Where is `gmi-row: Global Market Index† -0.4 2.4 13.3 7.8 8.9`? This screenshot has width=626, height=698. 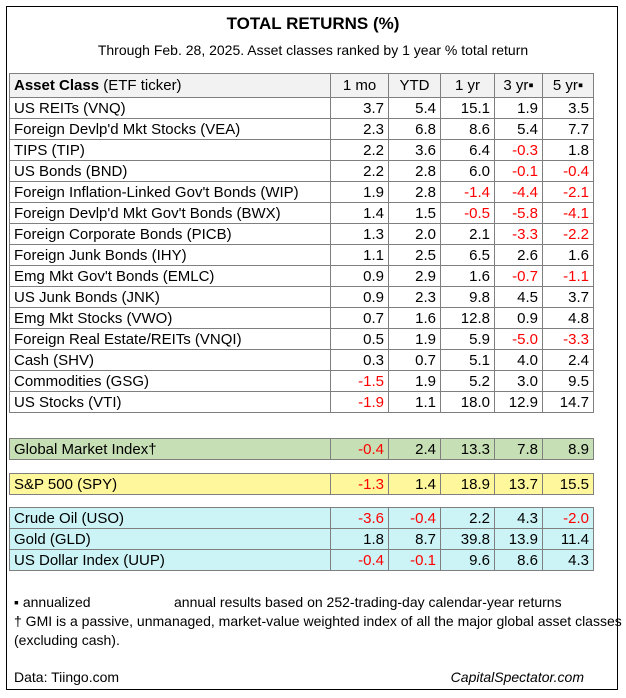 gmi-row: Global Market Index† -0.4 2.4 13.3 7.8 8.9 is located at coordinates (301, 449).